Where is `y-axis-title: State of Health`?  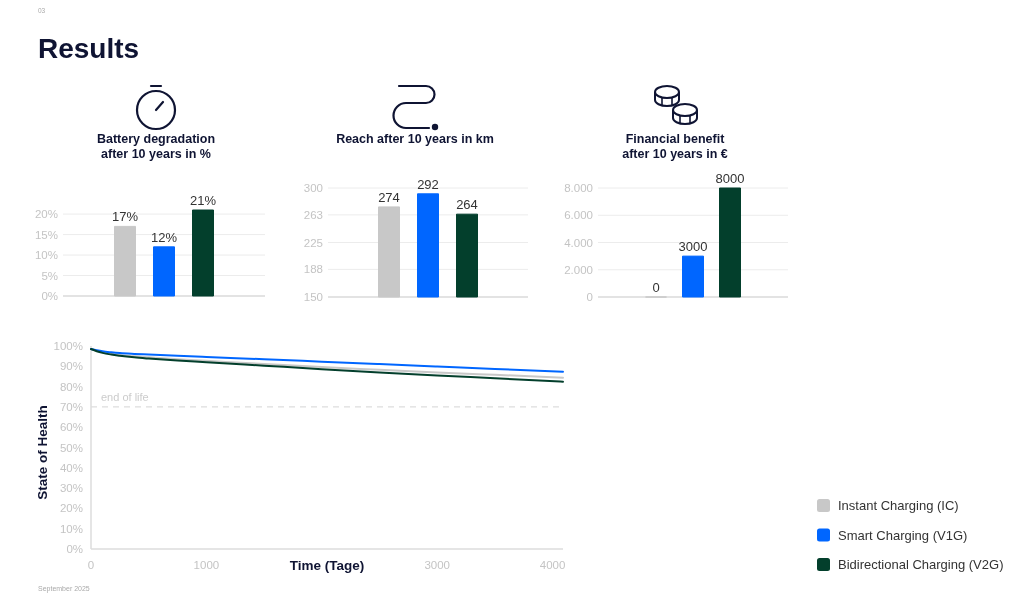
y-axis-title: State of Health is located at coordinates (42, 452).